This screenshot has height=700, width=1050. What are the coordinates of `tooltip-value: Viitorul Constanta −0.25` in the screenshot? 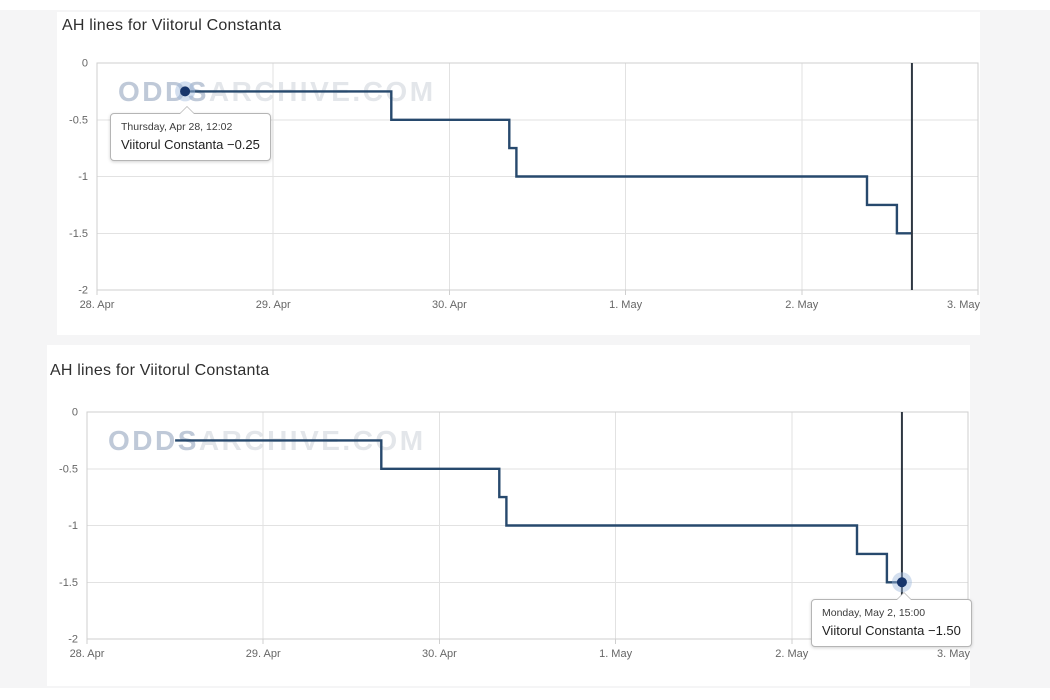 It's located at (190, 144).